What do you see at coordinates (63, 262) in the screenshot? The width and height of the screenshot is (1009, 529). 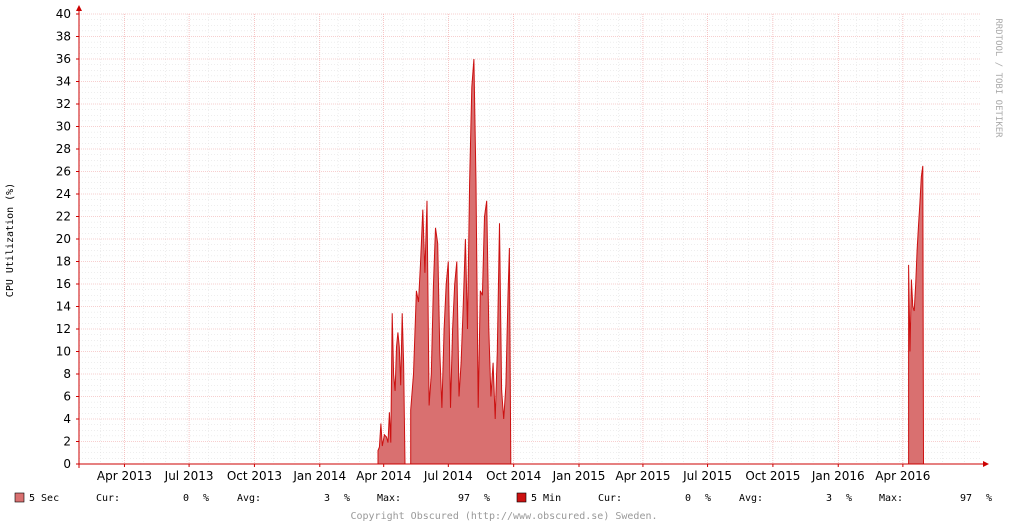 I see `y-tick-label: 18` at bounding box center [63, 262].